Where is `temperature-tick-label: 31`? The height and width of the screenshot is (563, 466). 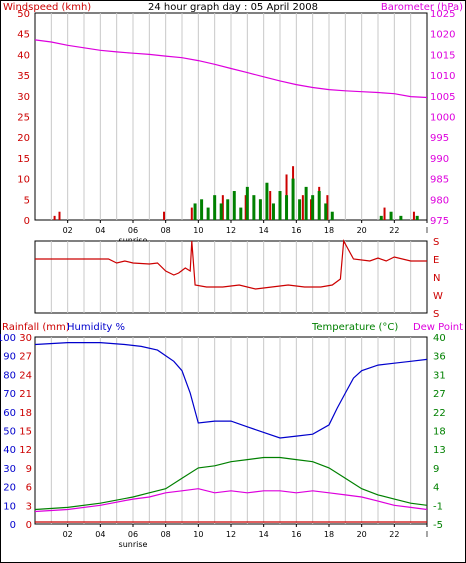 temperature-tick-label: 31 is located at coordinates (439, 375).